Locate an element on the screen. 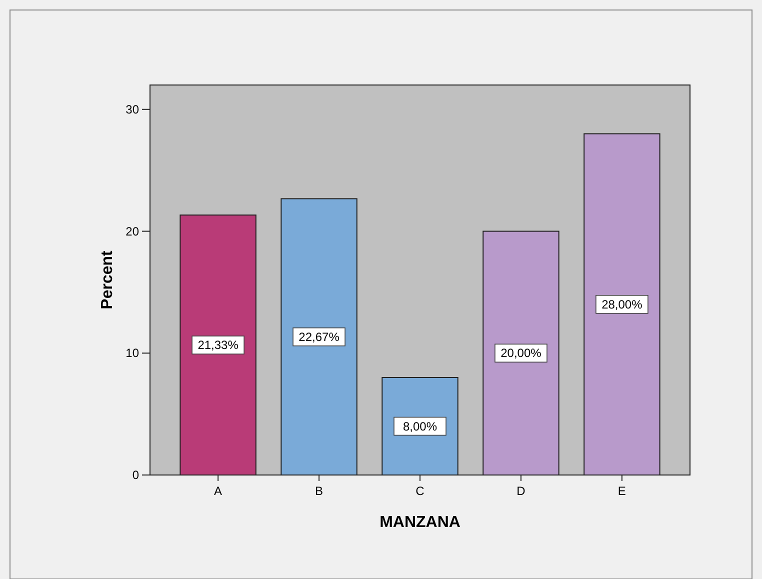 The width and height of the screenshot is (762, 579). y-tick-label: 20 is located at coordinates (133, 231).